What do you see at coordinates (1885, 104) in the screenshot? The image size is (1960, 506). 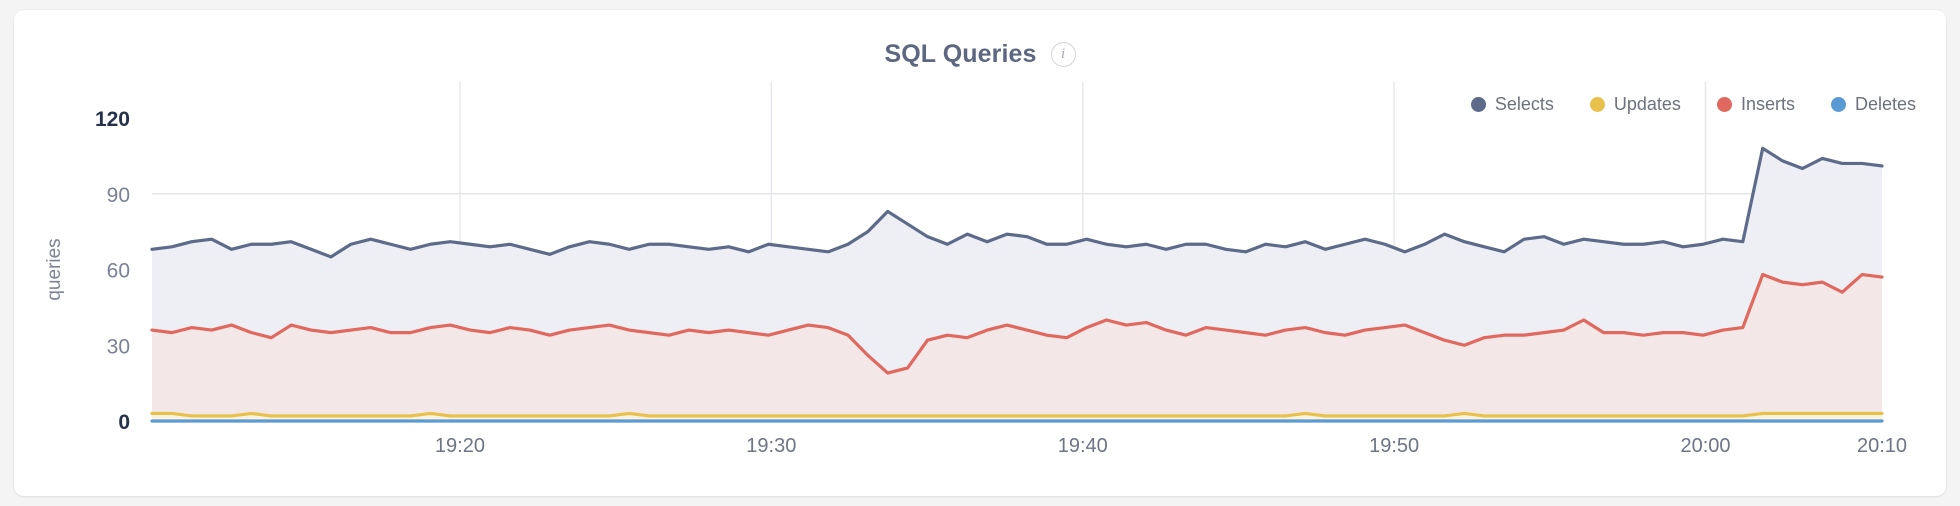 I see `legend-label: Deletes` at bounding box center [1885, 104].